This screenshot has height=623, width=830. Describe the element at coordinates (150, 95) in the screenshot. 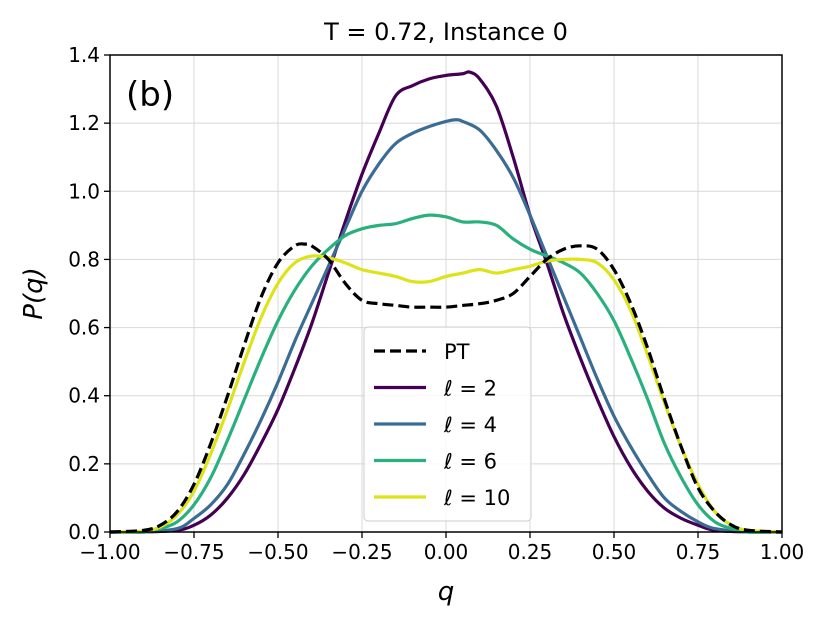

I see `panel-label: (b)` at that location.